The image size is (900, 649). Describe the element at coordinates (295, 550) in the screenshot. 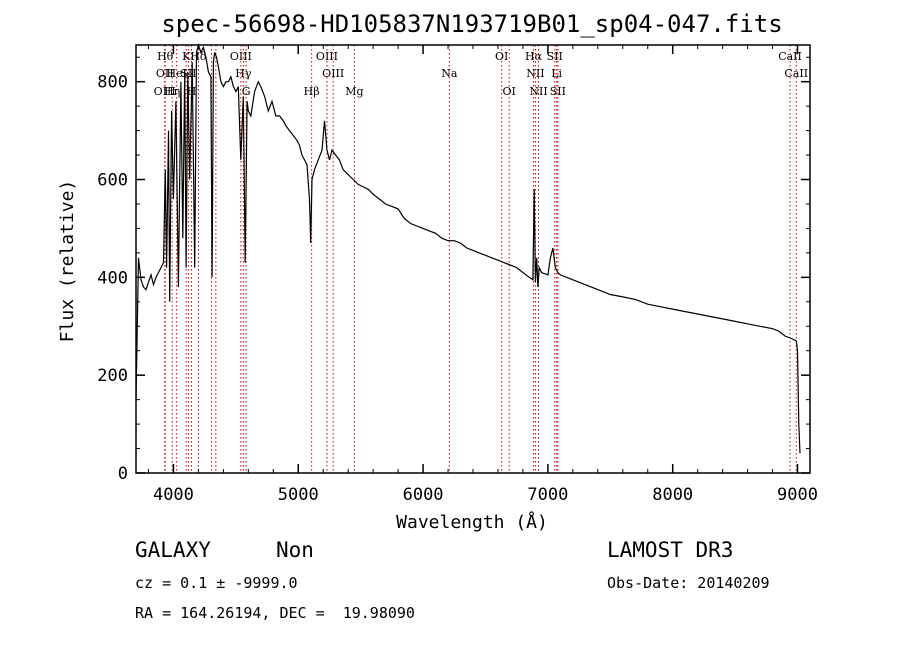

I see `object-subclass: Non` at that location.